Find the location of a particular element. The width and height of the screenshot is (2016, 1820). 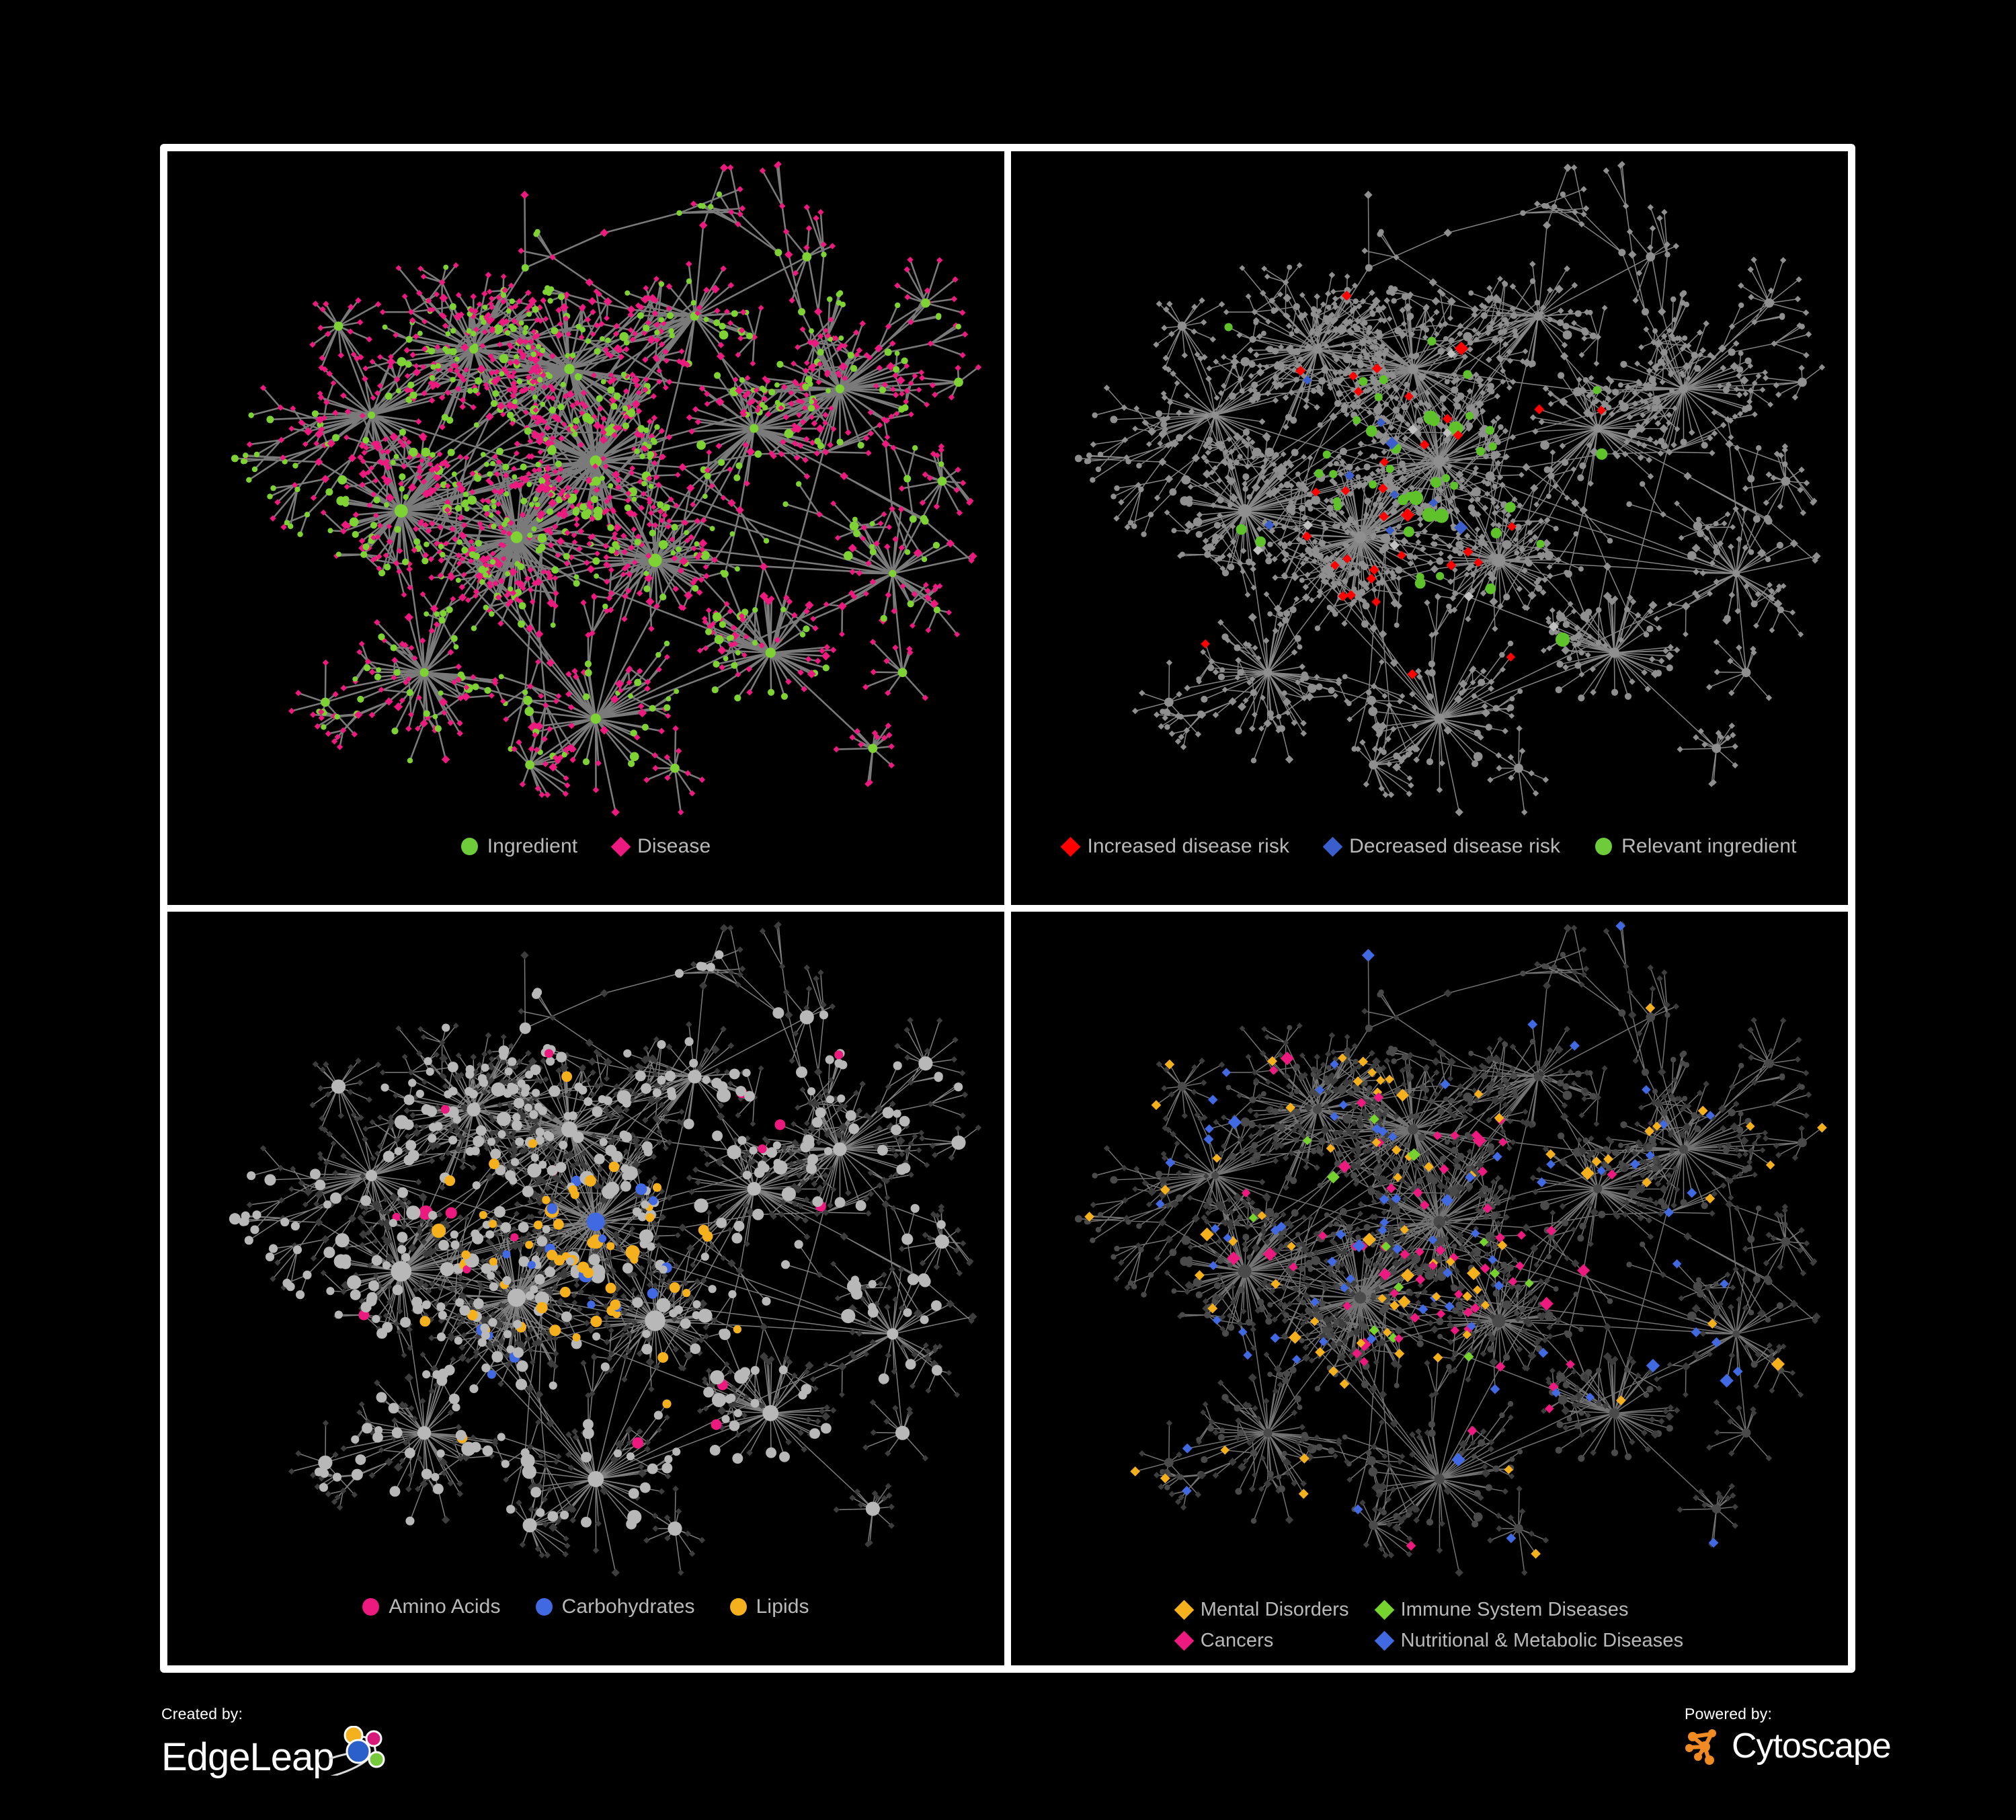

carbohydrates-circle-icon is located at coordinates (544, 1607).